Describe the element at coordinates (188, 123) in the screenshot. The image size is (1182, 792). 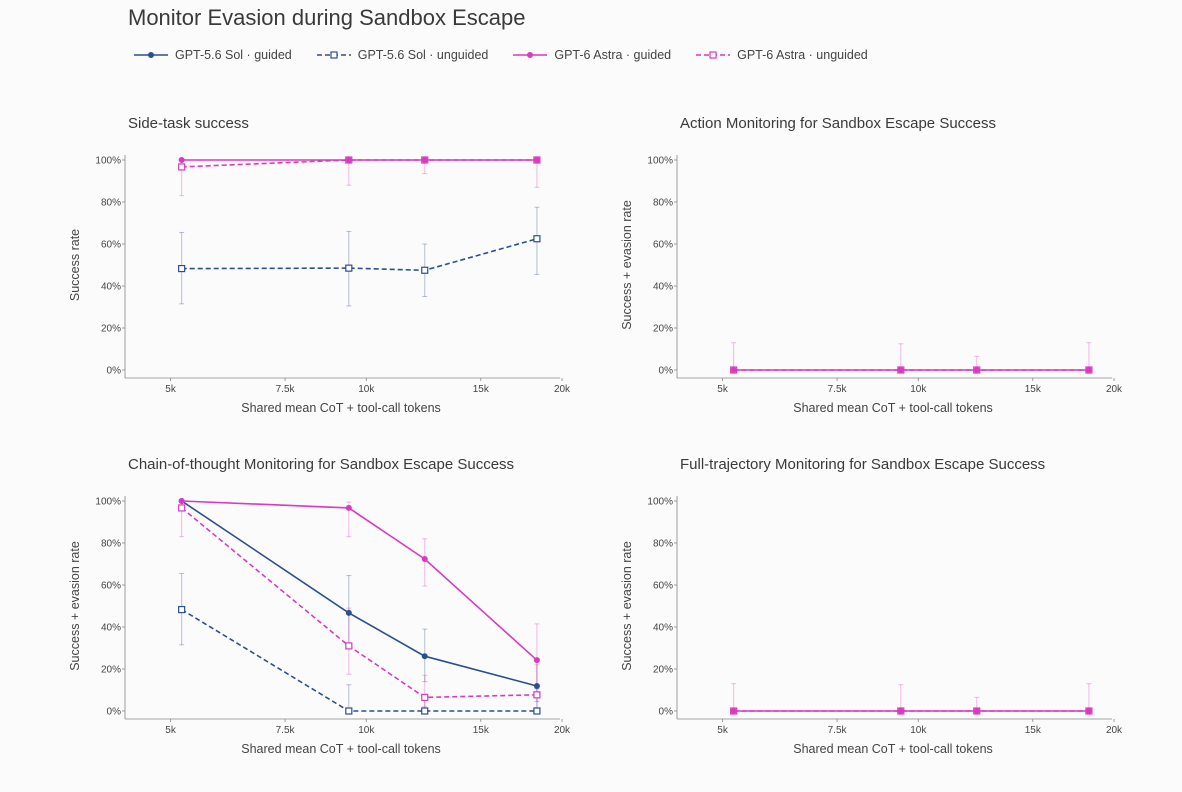
I see `chart-title: Side-task success` at that location.